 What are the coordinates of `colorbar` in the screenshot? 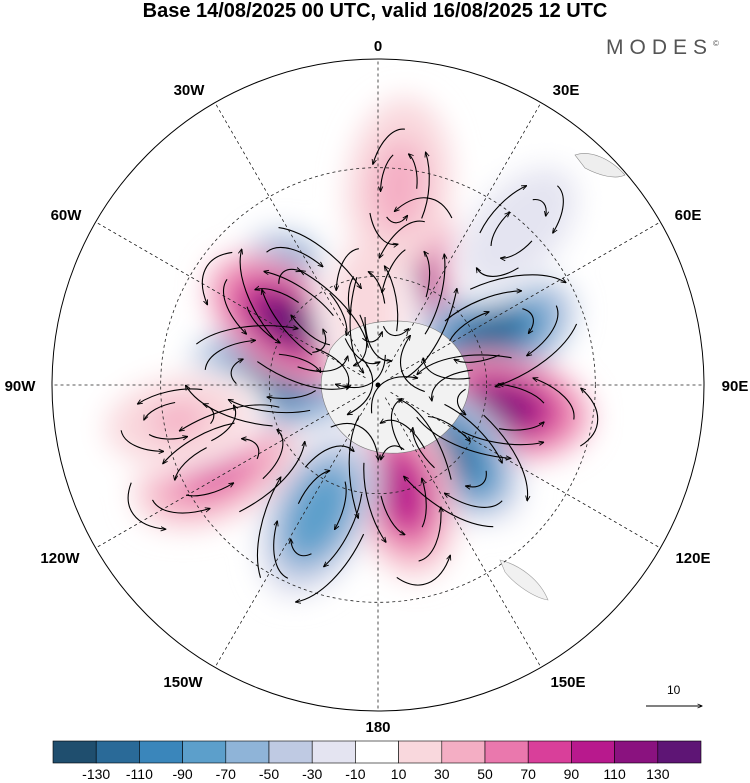 It's located at (377, 752).